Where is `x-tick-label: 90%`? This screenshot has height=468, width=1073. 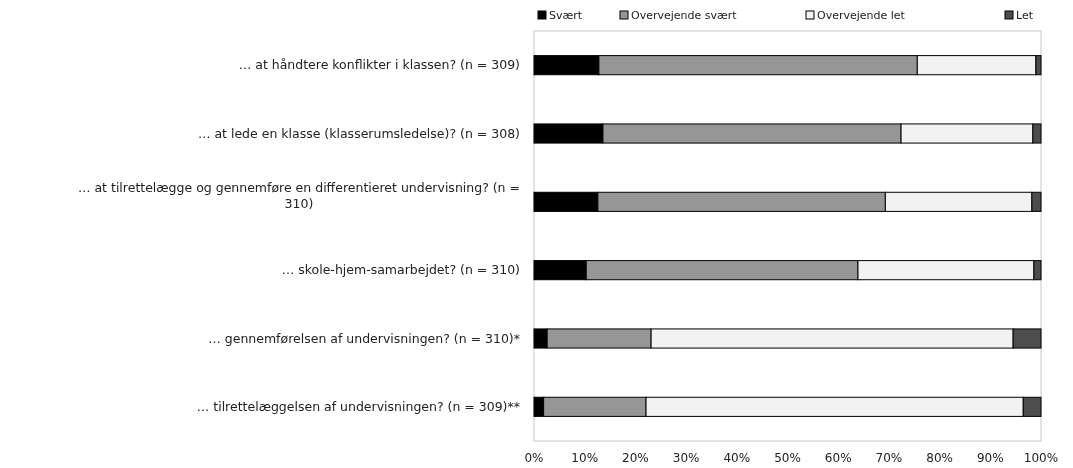
x-tick-label: 90% is located at coordinates (990, 458).